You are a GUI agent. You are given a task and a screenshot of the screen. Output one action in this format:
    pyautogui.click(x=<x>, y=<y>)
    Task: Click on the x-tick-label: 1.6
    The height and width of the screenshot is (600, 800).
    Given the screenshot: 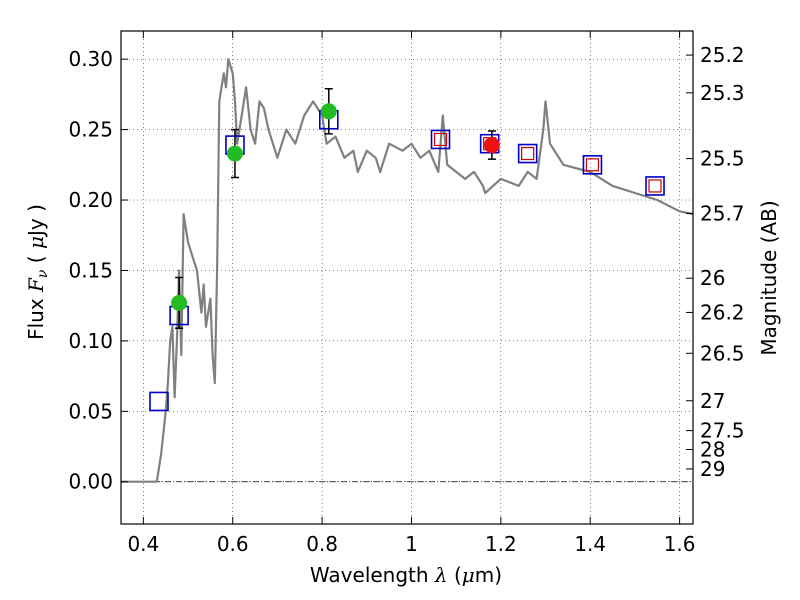 What is the action you would take?
    pyautogui.click(x=680, y=544)
    